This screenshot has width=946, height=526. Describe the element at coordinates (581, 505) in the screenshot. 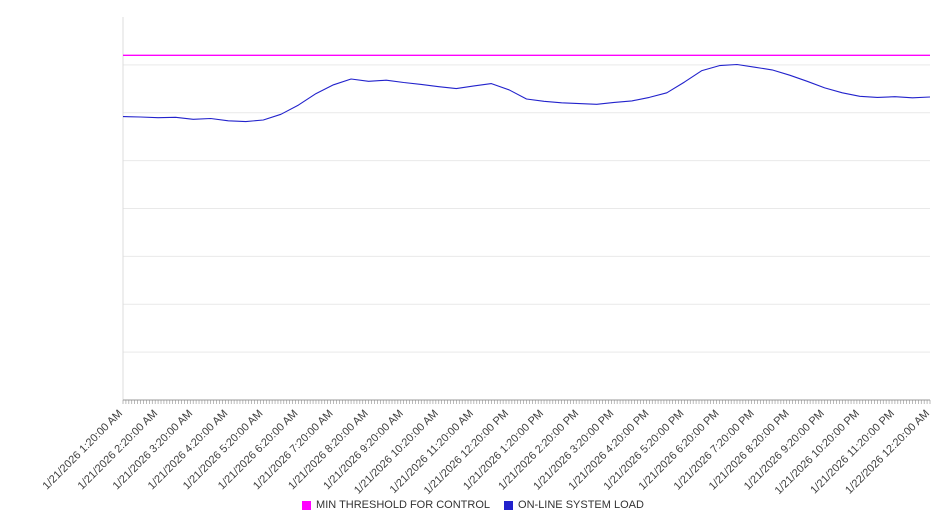

I see `legend-label: ON-LINE SYSTEM LOAD` at that location.